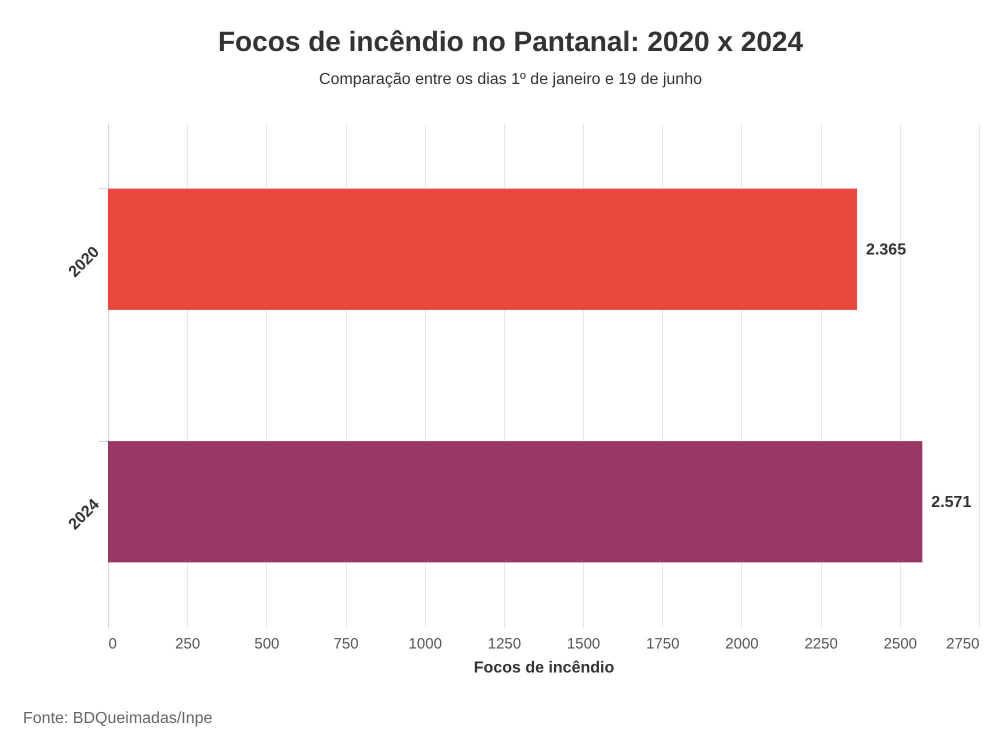 This screenshot has width=999, height=733. I want to click on x-tick-label: 1750, so click(663, 644).